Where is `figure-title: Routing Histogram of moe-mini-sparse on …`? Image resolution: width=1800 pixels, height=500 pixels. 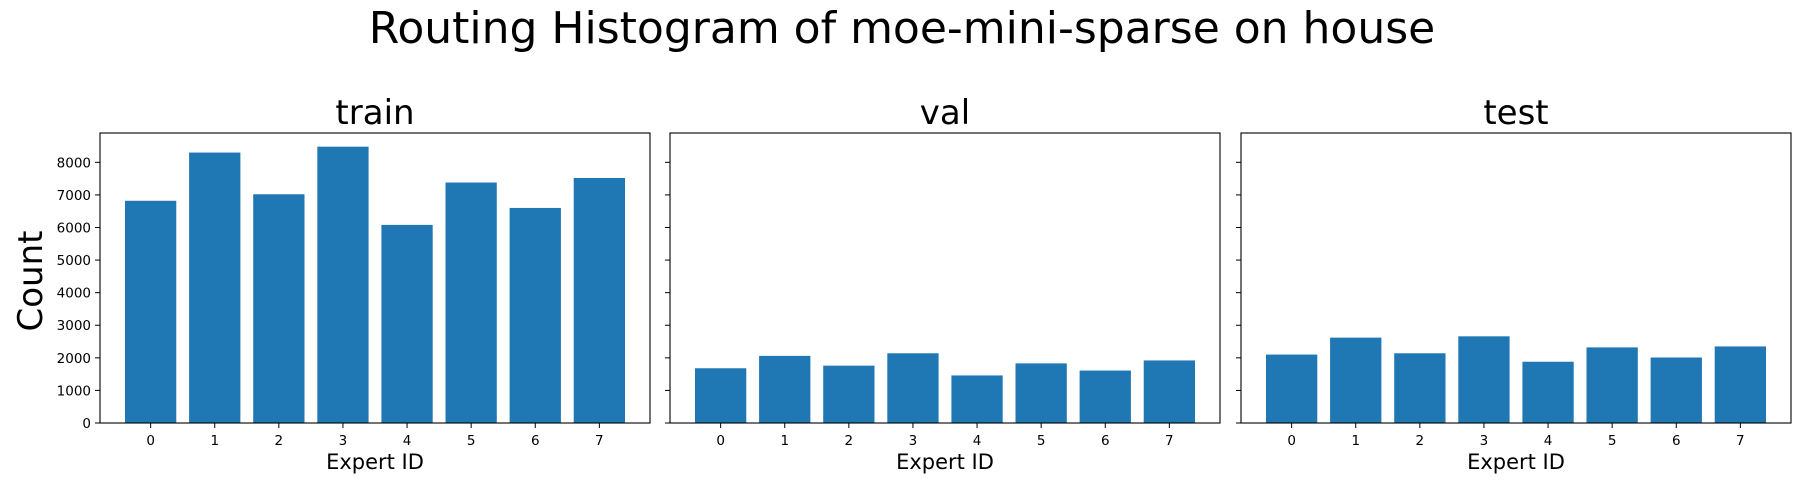 figure-title: Routing Histogram of moe-mini-sparse on … is located at coordinates (902, 28).